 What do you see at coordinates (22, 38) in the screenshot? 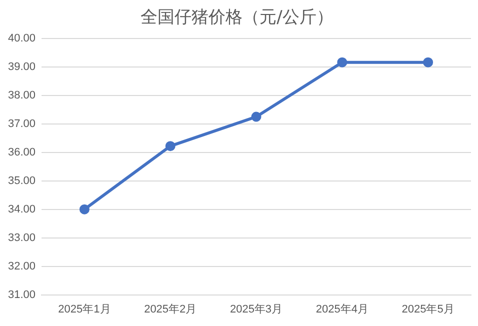
I see `y-tick-label: 40.00` at bounding box center [22, 38].